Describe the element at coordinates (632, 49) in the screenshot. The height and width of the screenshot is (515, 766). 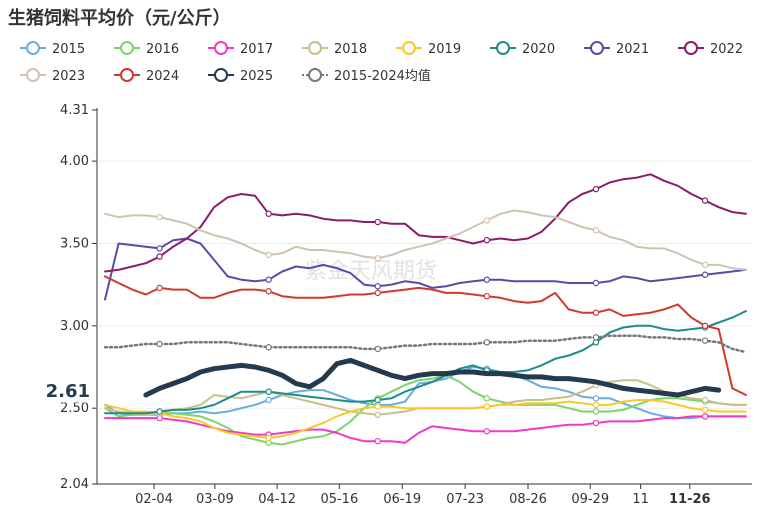
I see `legend-label: 2021` at that location.